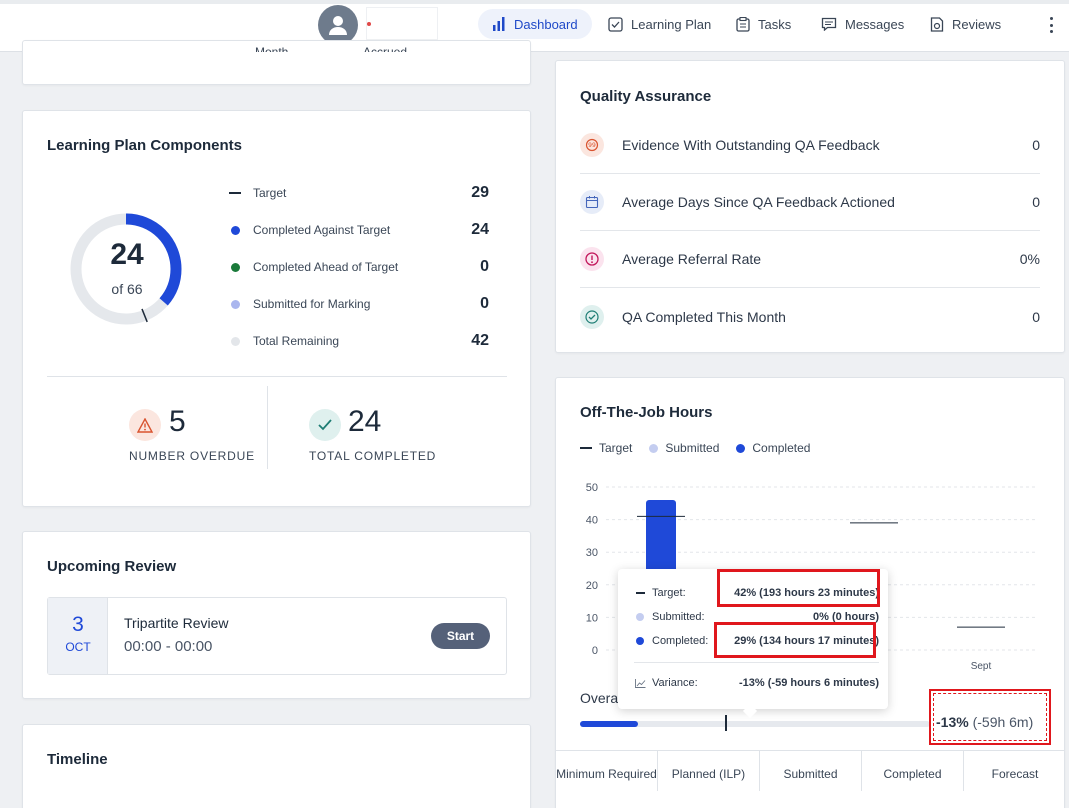  What do you see at coordinates (592, 521) in the screenshot?
I see `y-tick-label: 40` at bounding box center [592, 521].